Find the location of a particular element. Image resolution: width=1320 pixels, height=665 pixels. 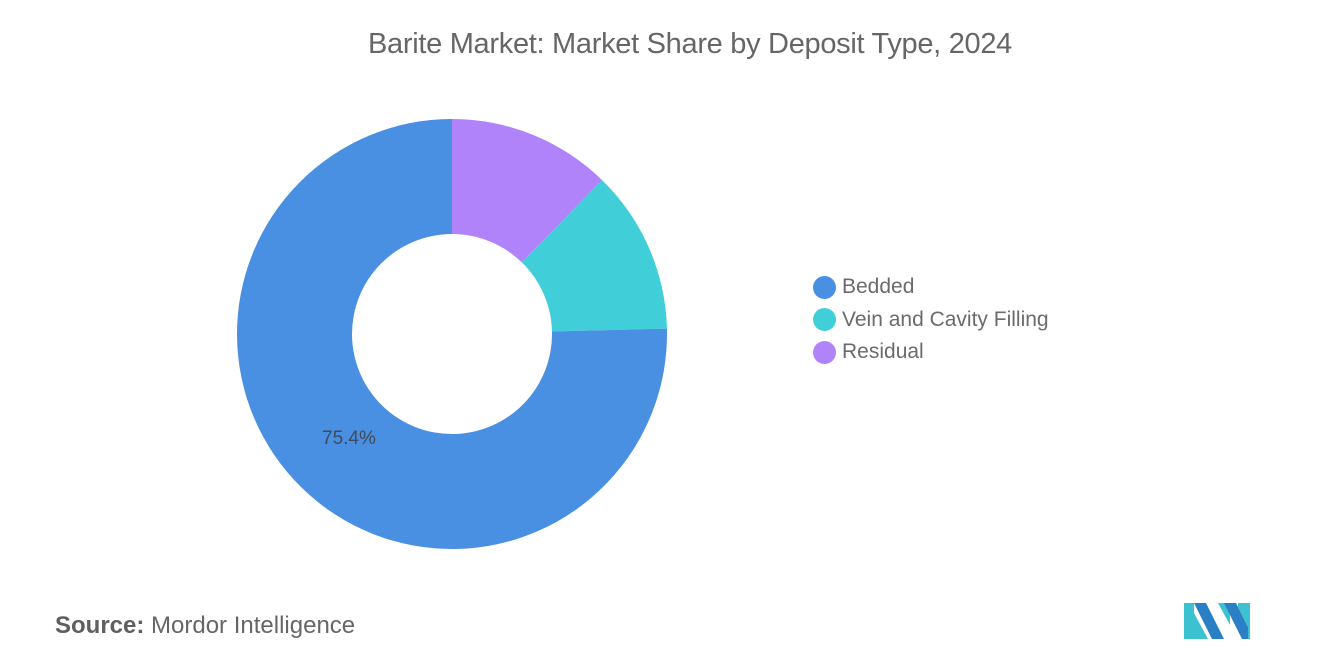

legend-item-residual: Residual is located at coordinates (931, 352).